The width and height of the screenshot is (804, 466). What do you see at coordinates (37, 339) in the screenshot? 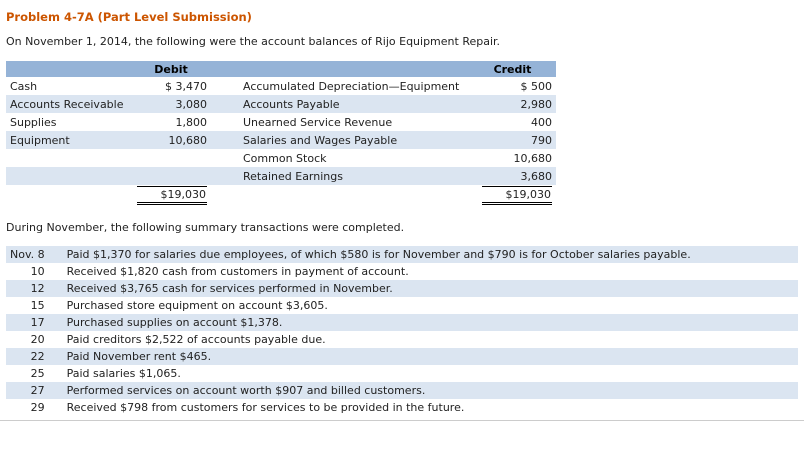
I see `transaction-date: 20` at bounding box center [37, 339].